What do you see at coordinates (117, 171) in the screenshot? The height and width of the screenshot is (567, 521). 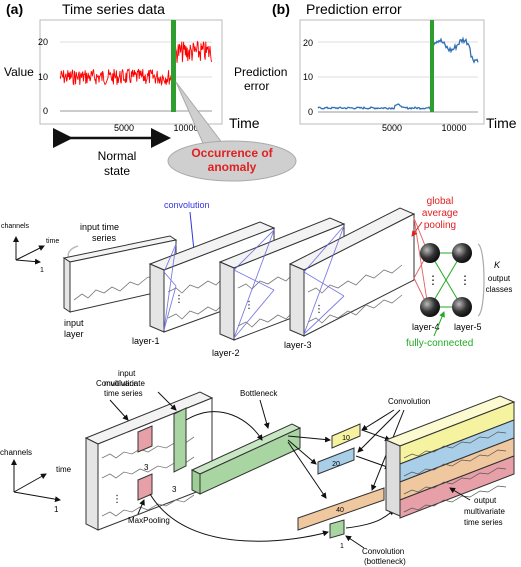 I see `normal-state-label-line2: state` at bounding box center [117, 171].